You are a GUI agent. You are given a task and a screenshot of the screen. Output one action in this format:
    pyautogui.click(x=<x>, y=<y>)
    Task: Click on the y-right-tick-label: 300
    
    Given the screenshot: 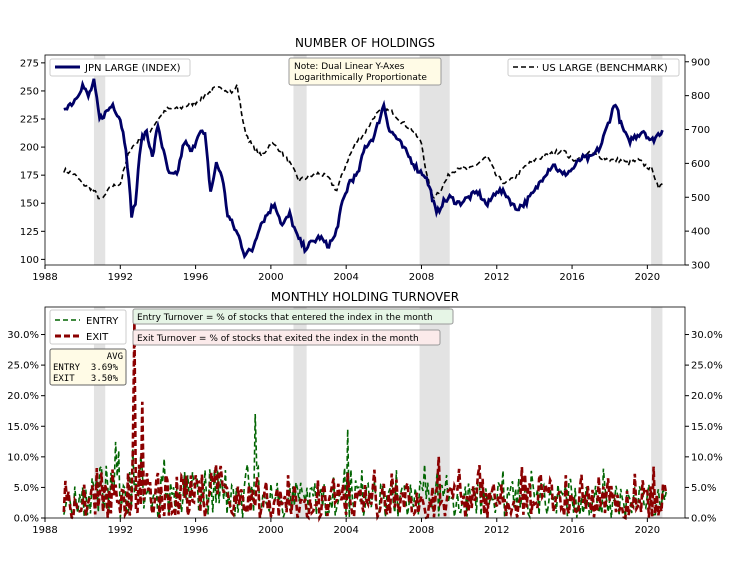 What is the action you would take?
    pyautogui.click(x=700, y=266)
    